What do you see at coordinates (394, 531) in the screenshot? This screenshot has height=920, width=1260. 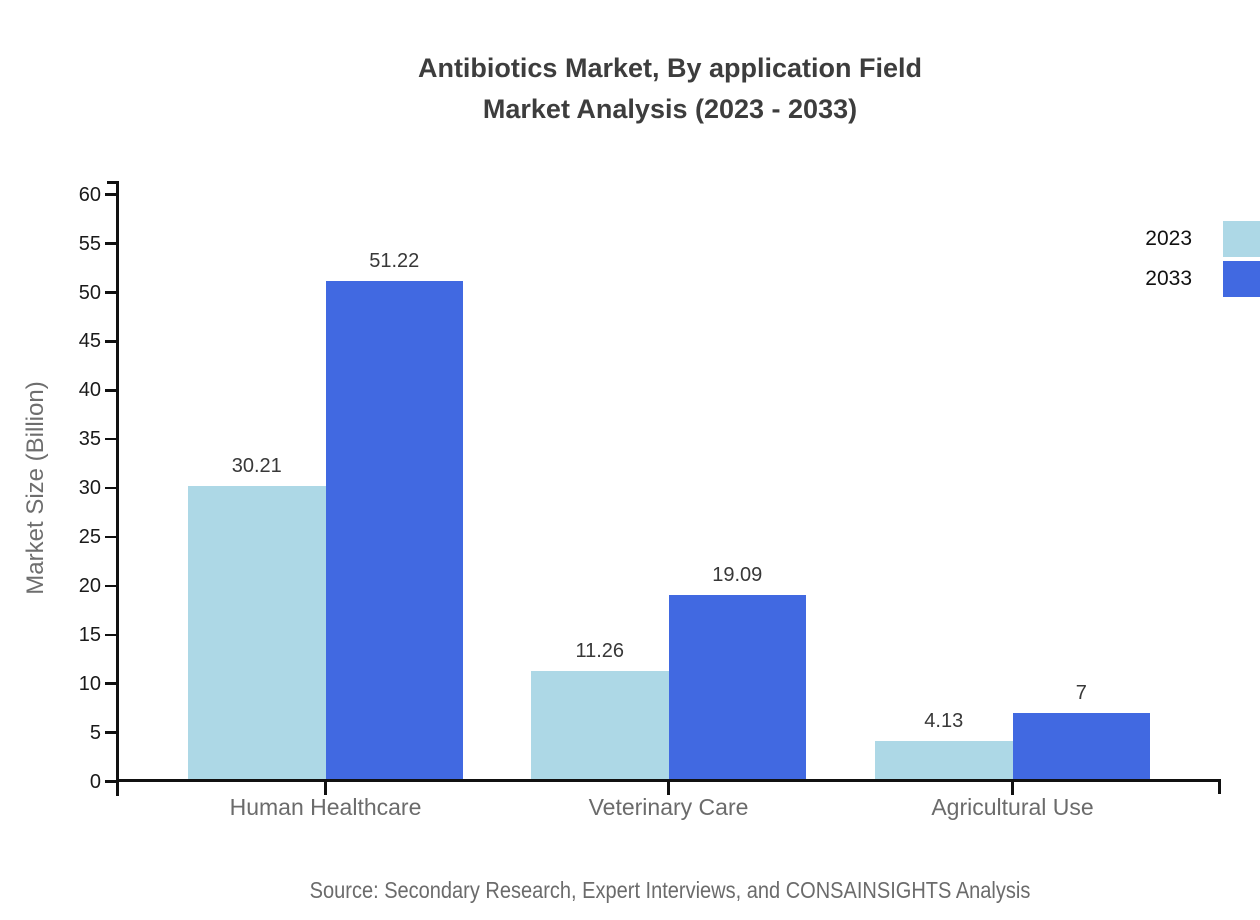 I see `bar-2033-human-healthcare` at bounding box center [394, 531].